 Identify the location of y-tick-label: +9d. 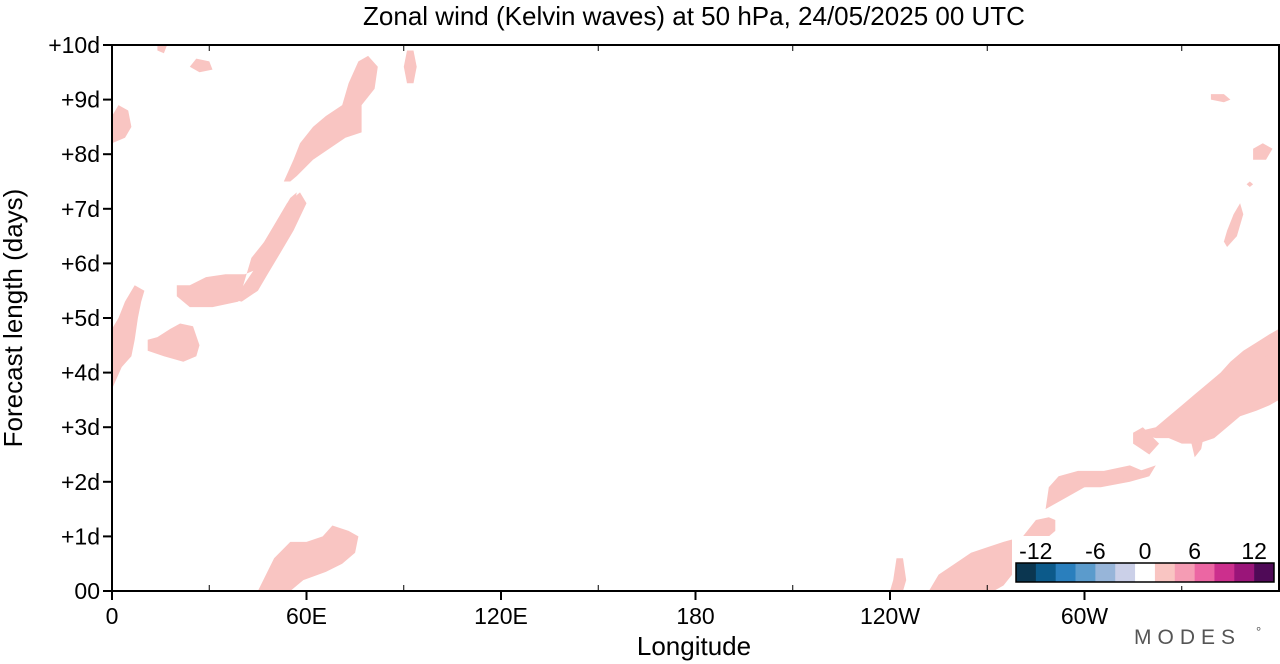
(80, 100).